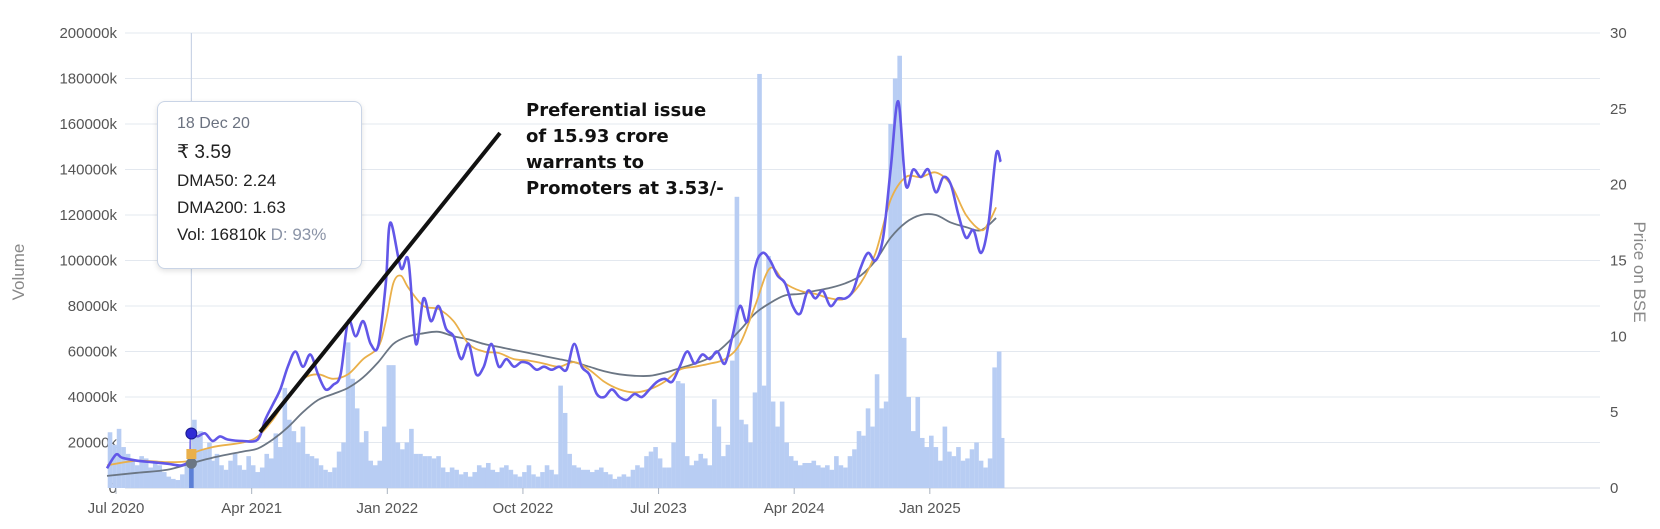 This screenshot has width=1660, height=529. I want to click on volume-tick-label: 80000k, so click(93, 306).